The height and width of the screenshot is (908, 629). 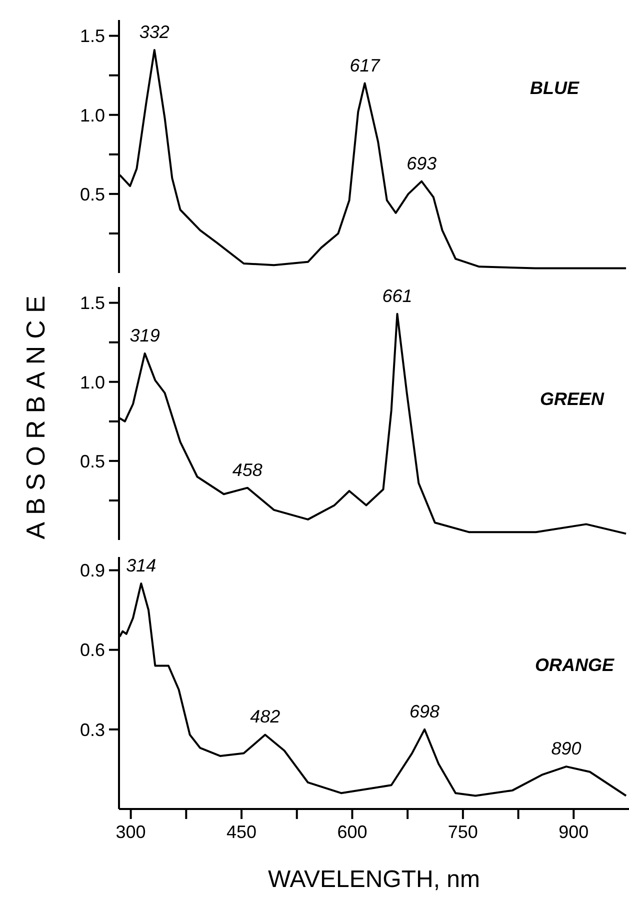 What do you see at coordinates (92, 730) in the screenshot?
I see `y-tick-label: 0.3` at bounding box center [92, 730].